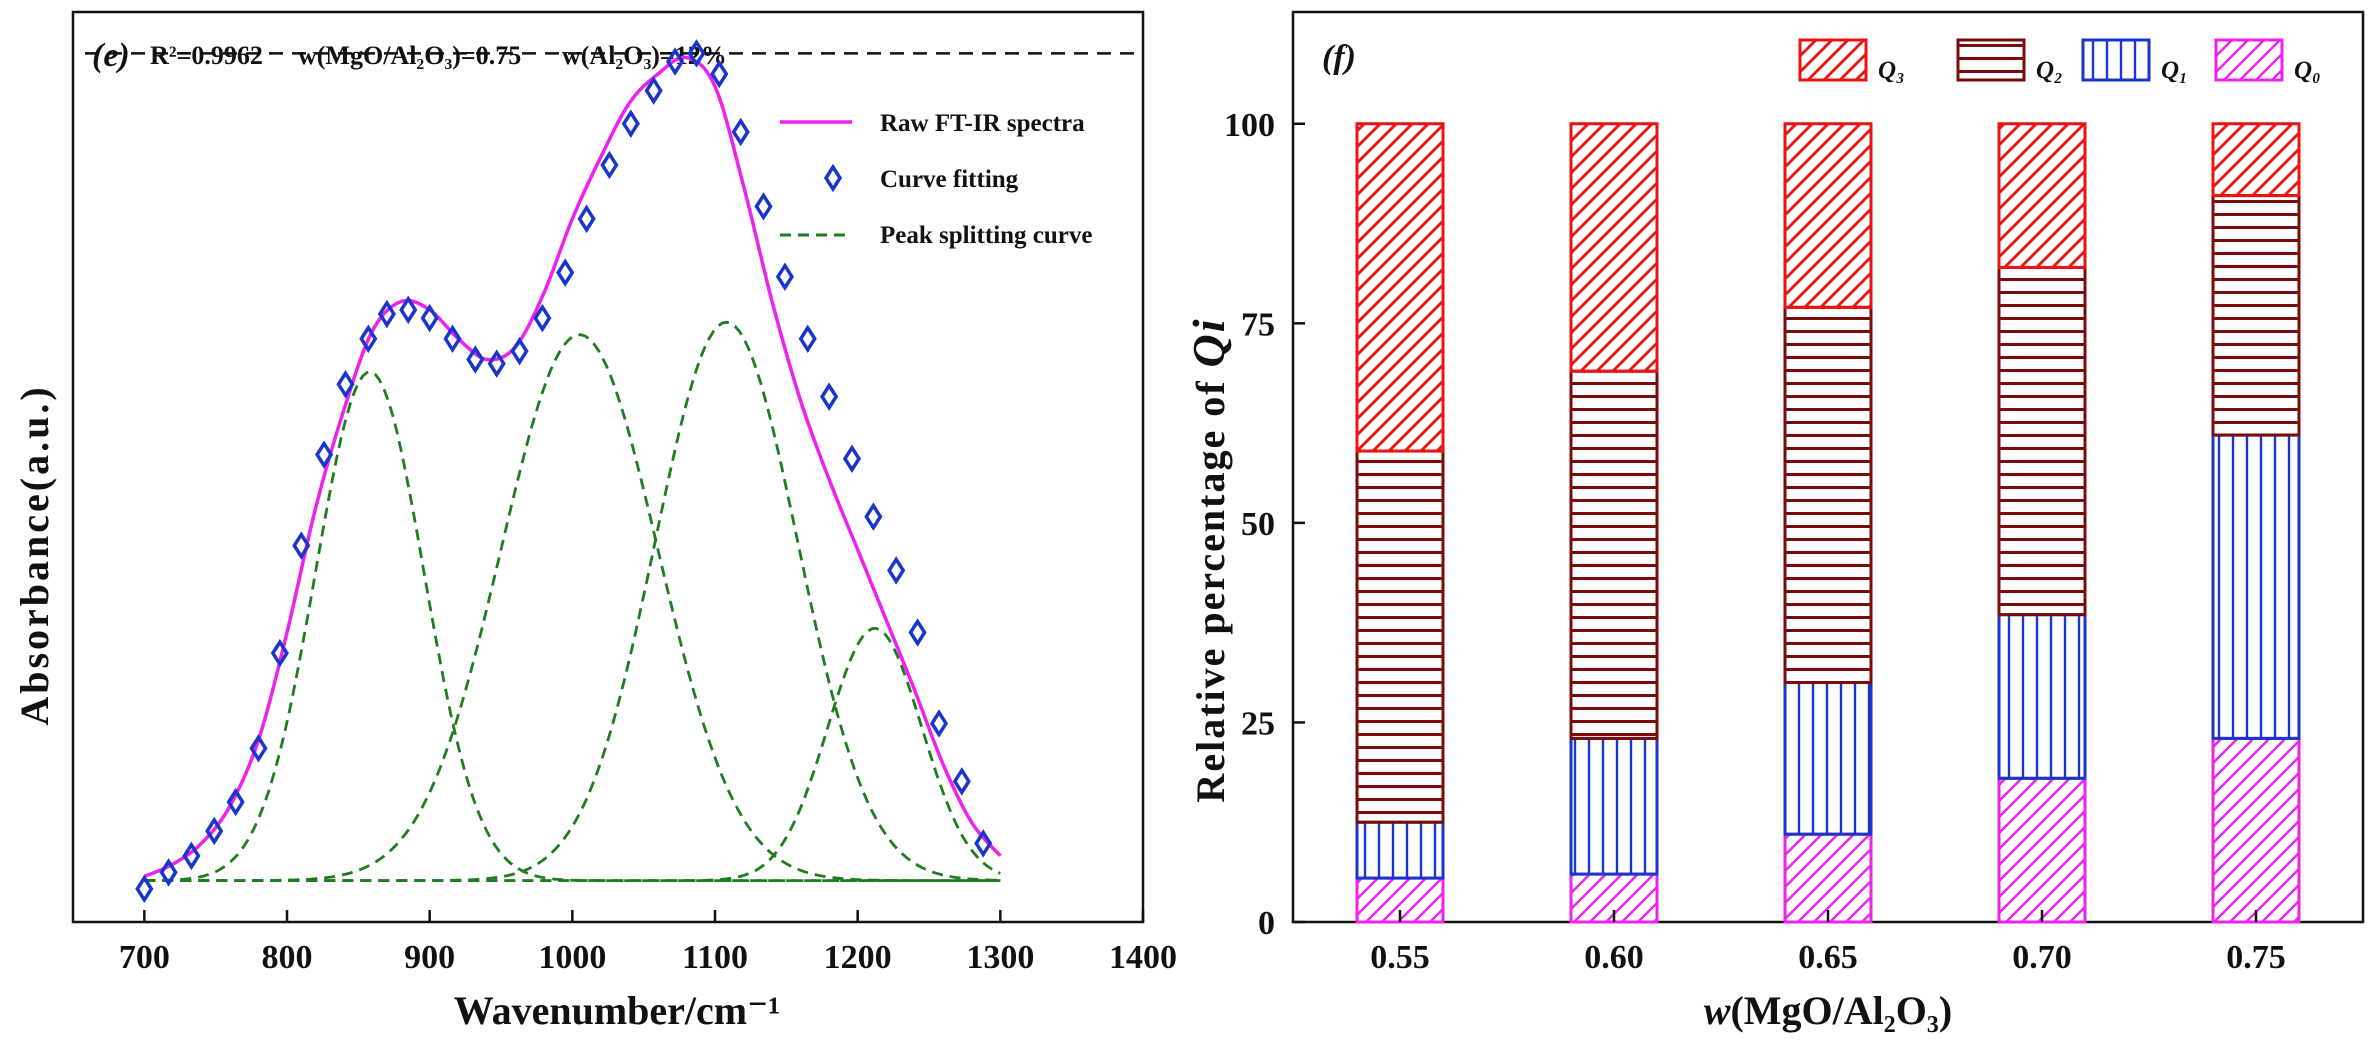 This screenshot has height=1049, width=2377. What do you see at coordinates (1258, 324) in the screenshot?
I see `panel-f-y-tick-label: 75` at bounding box center [1258, 324].